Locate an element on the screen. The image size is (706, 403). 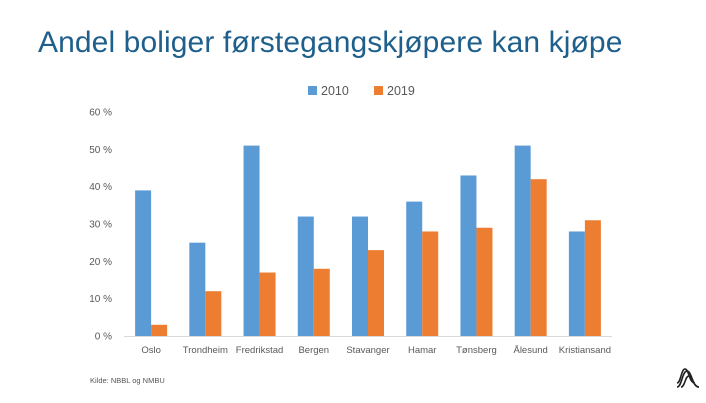
legend-label: 2019 is located at coordinates (401, 91).